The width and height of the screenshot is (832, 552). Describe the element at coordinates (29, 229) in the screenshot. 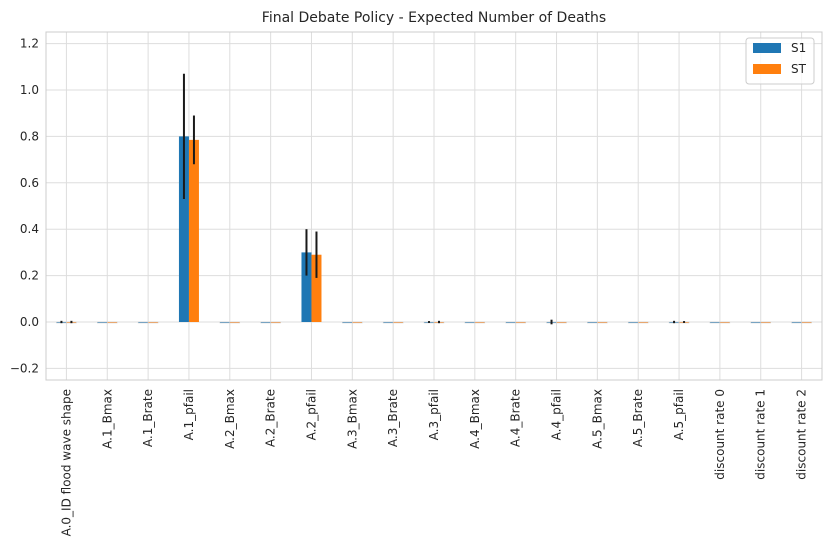

I see `y-tick-label: 0.4` at that location.